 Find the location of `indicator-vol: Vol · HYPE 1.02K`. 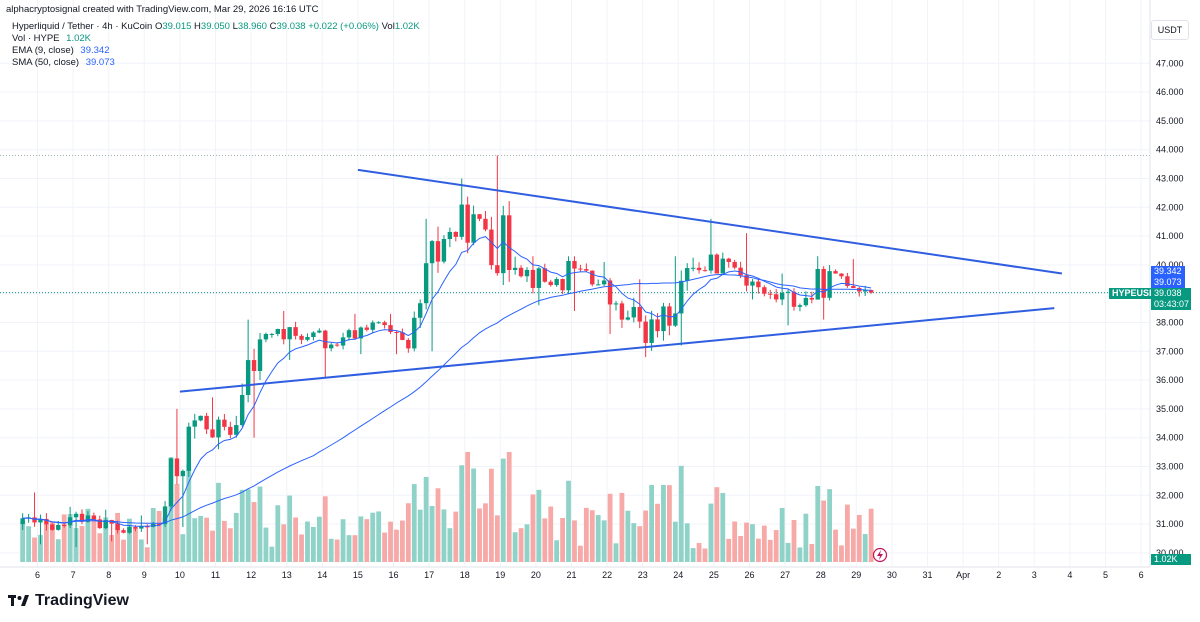

indicator-vol: Vol · HYPE 1.02K is located at coordinates (51, 38).